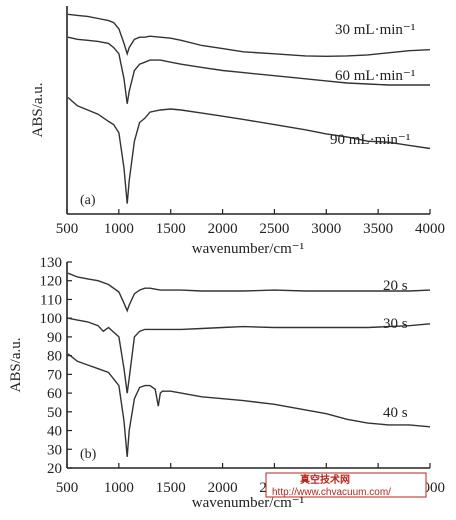  I want to click on x-tick-label-3000: 3000, so click(326, 229).